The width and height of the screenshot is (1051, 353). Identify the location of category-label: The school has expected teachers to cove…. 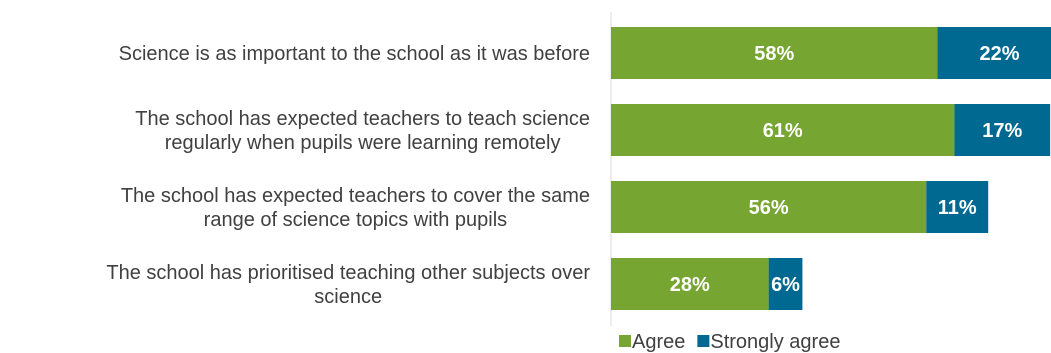
(355, 208).